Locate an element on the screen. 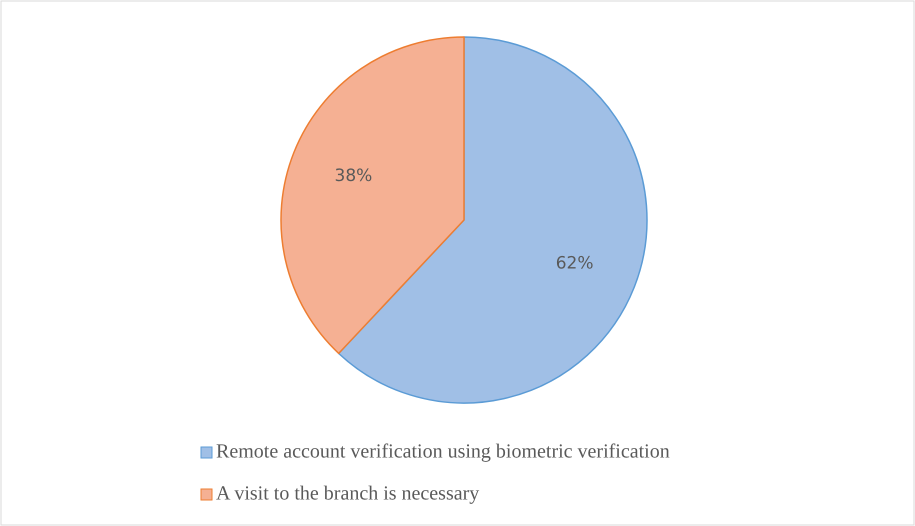 Image resolution: width=915 pixels, height=526 pixels. pie-slice is located at coordinates (372, 195).